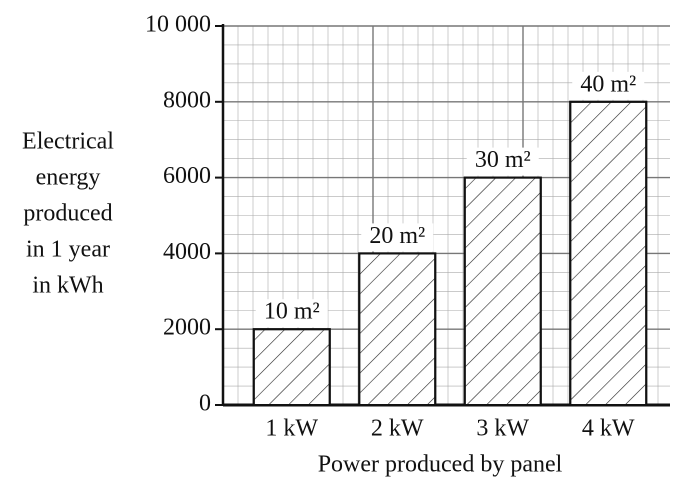 The width and height of the screenshot is (675, 484). I want to click on bar-annotation: 20 m², so click(397, 236).